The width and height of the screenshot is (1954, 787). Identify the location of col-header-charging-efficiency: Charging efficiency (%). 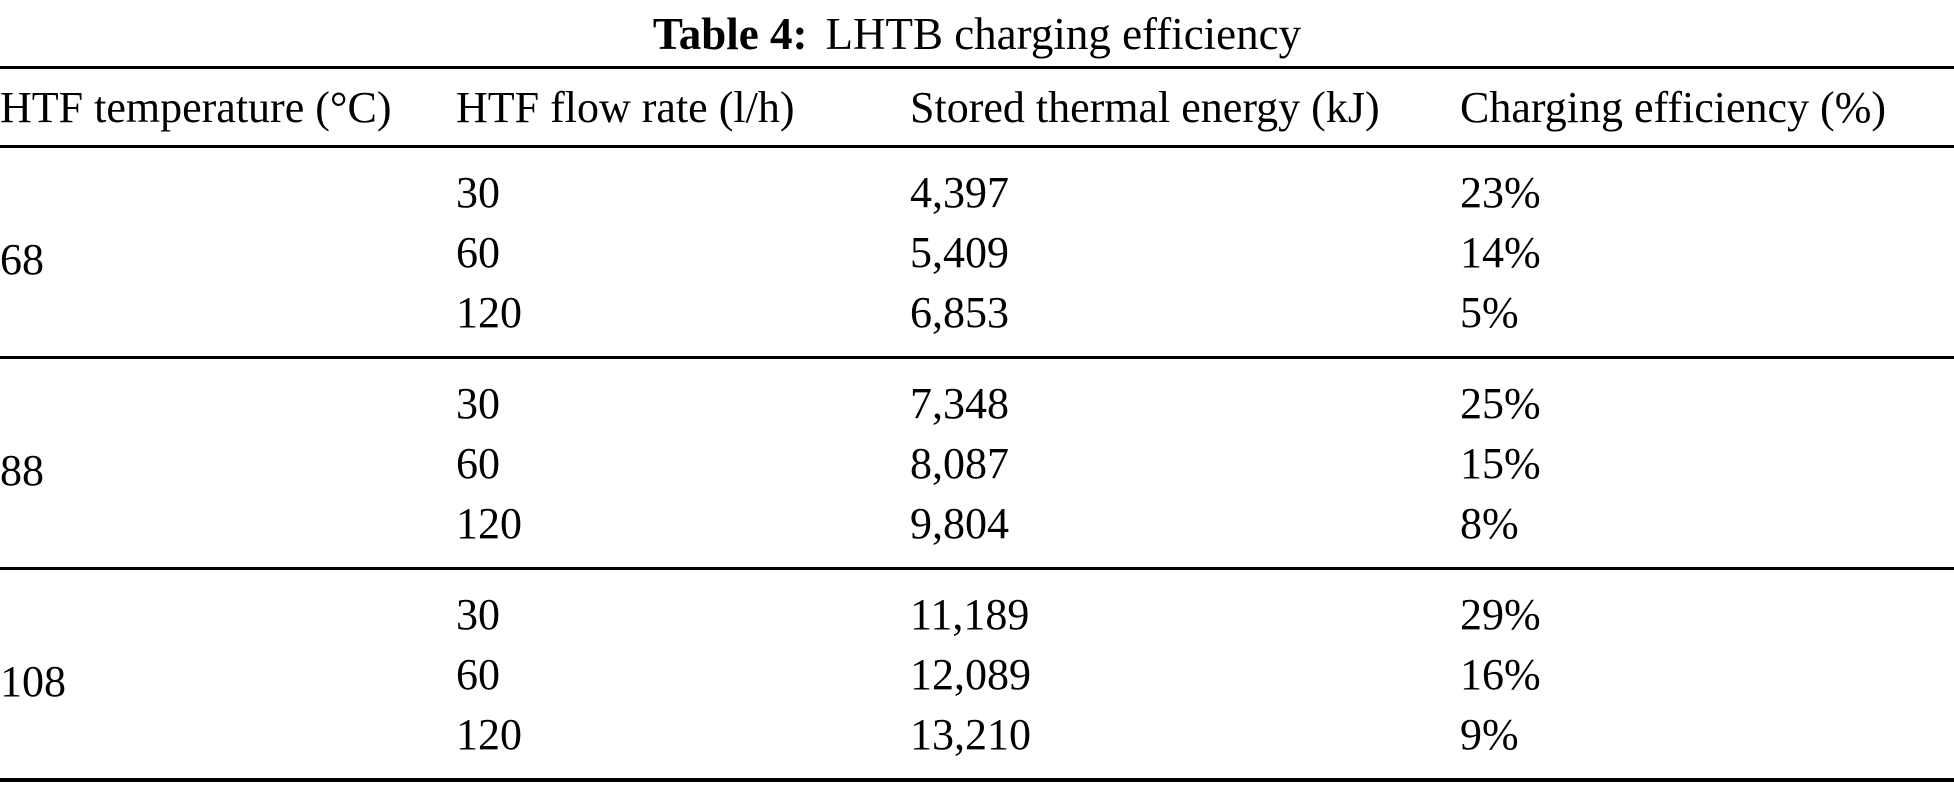
(1707, 107).